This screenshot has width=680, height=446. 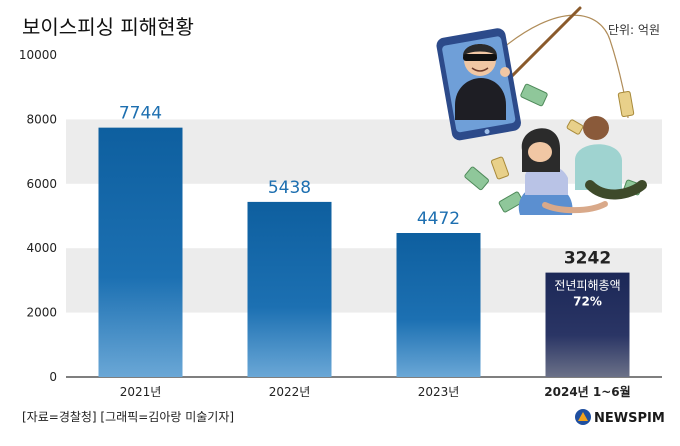 What do you see at coordinates (38, 216) in the screenshot?
I see `y-axis: 0 2000 4000 6000 8000 10000` at bounding box center [38, 216].